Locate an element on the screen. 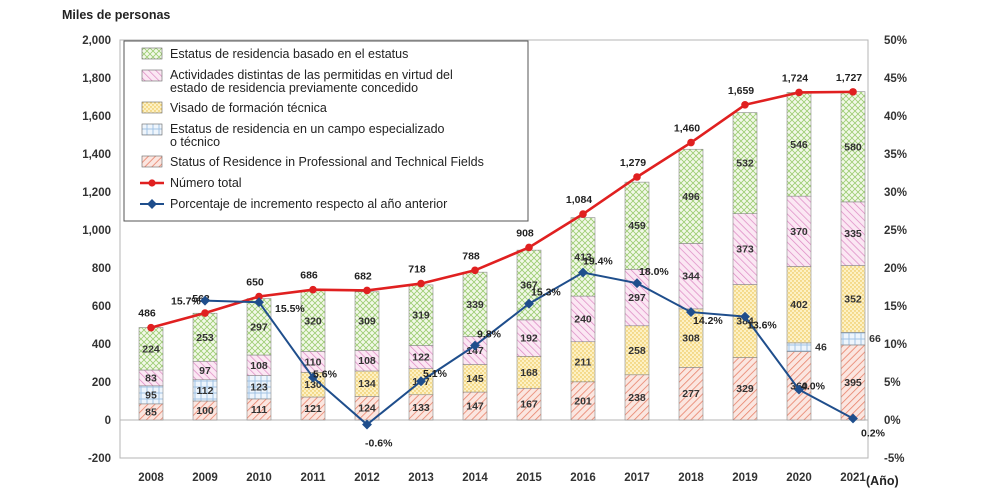  x-tick-label: 2009 is located at coordinates (205, 478).